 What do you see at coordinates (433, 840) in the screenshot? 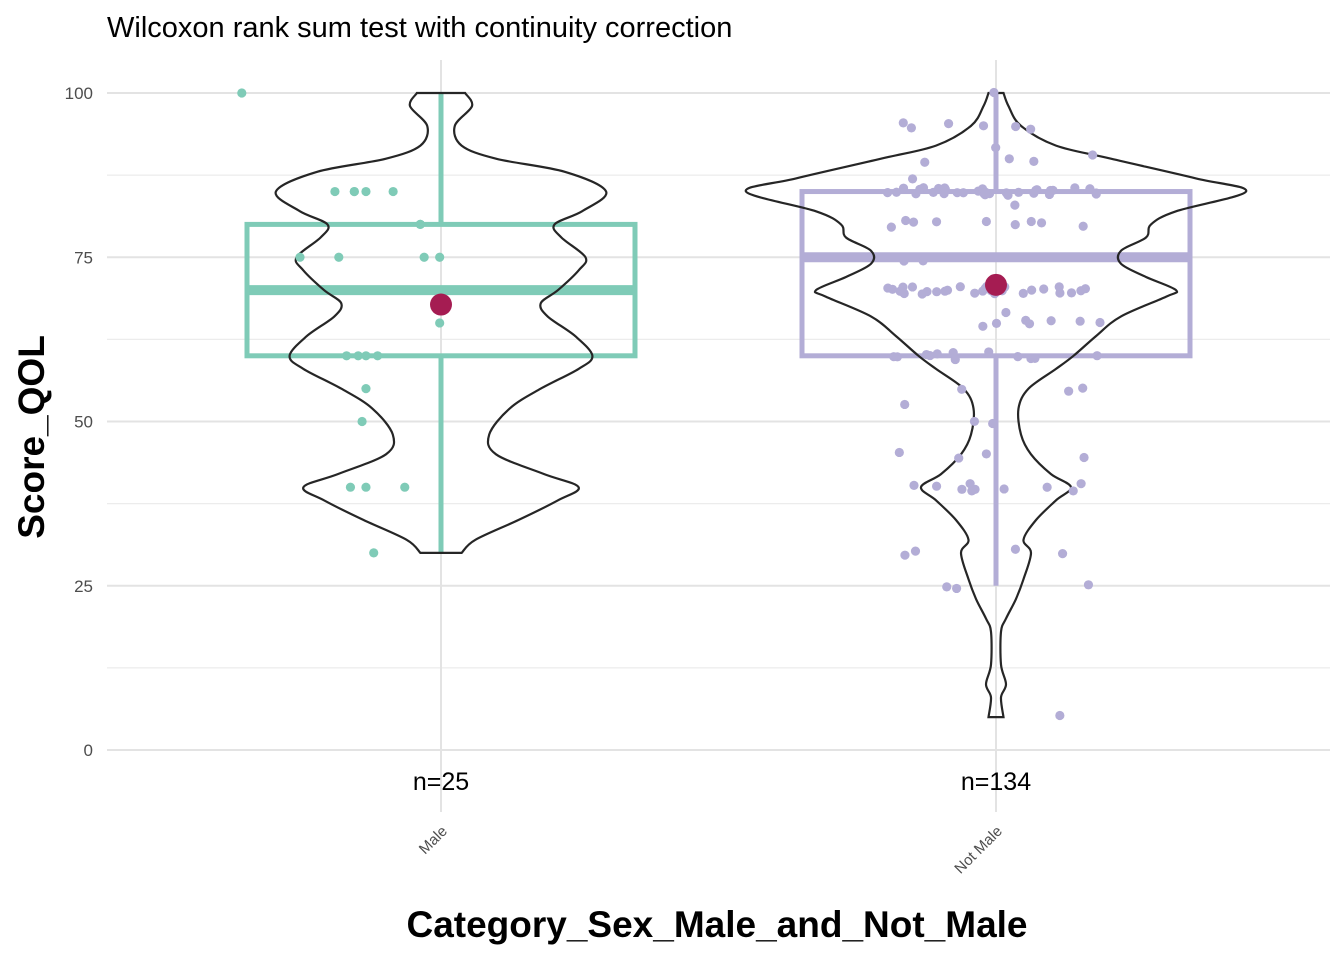
I see `x-tick-label: Male` at bounding box center [433, 840].